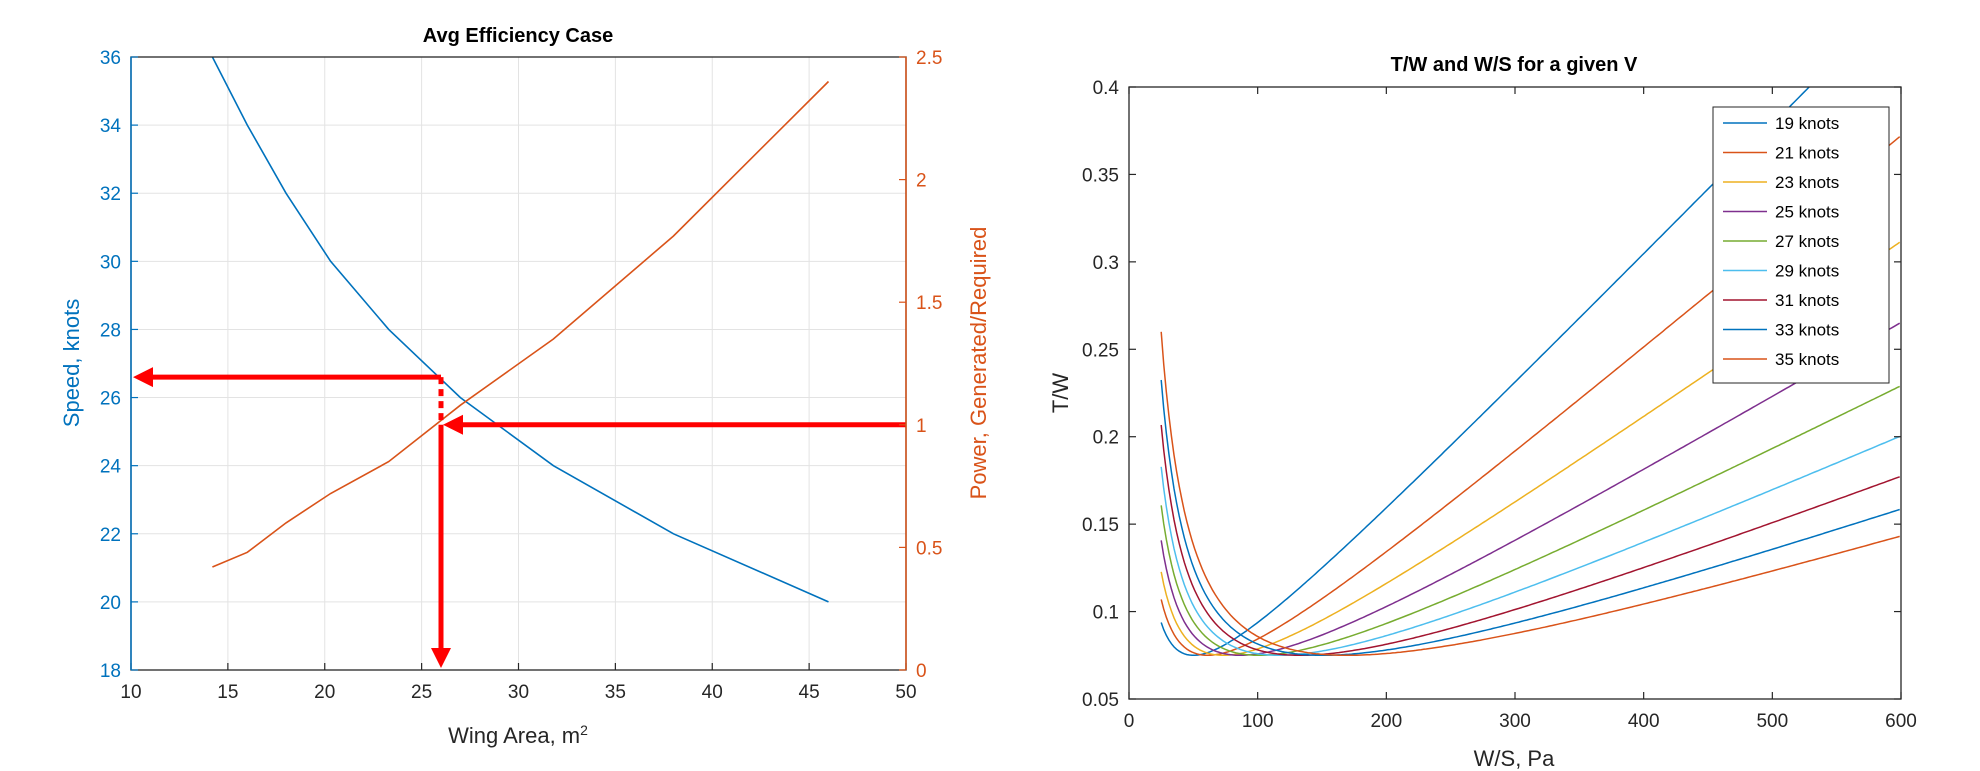 The width and height of the screenshot is (1980, 771). I want to click on left-x-axis-label: Wing Area, m2, so click(518, 735).